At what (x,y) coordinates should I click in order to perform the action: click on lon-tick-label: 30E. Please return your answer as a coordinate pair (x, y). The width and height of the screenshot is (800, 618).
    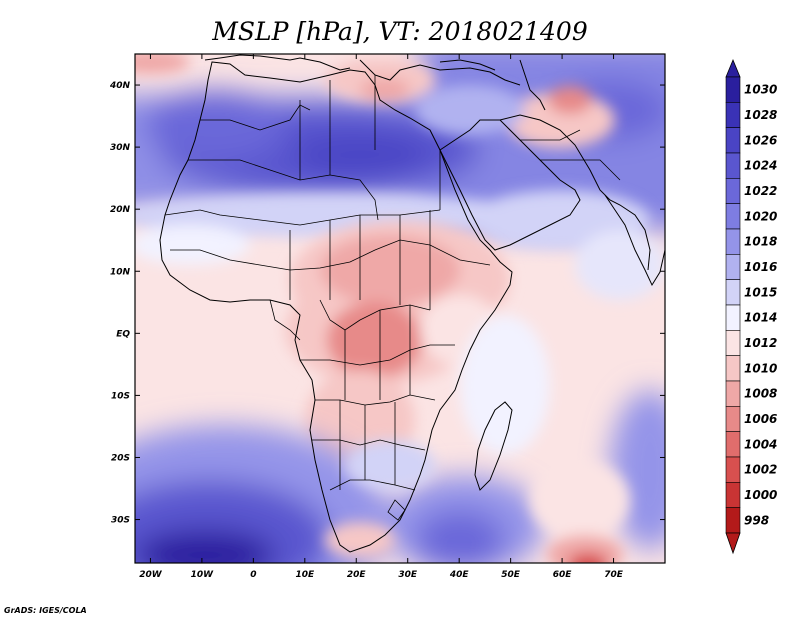
    Looking at the image, I should click on (408, 575).